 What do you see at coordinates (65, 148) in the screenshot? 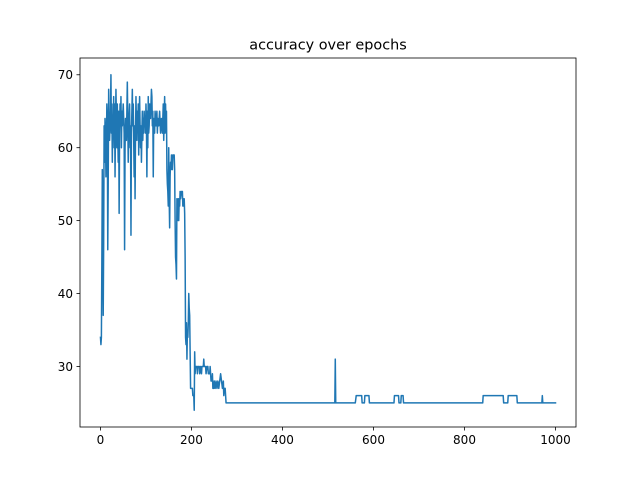
I see `y-tick-label: 60` at bounding box center [65, 148].